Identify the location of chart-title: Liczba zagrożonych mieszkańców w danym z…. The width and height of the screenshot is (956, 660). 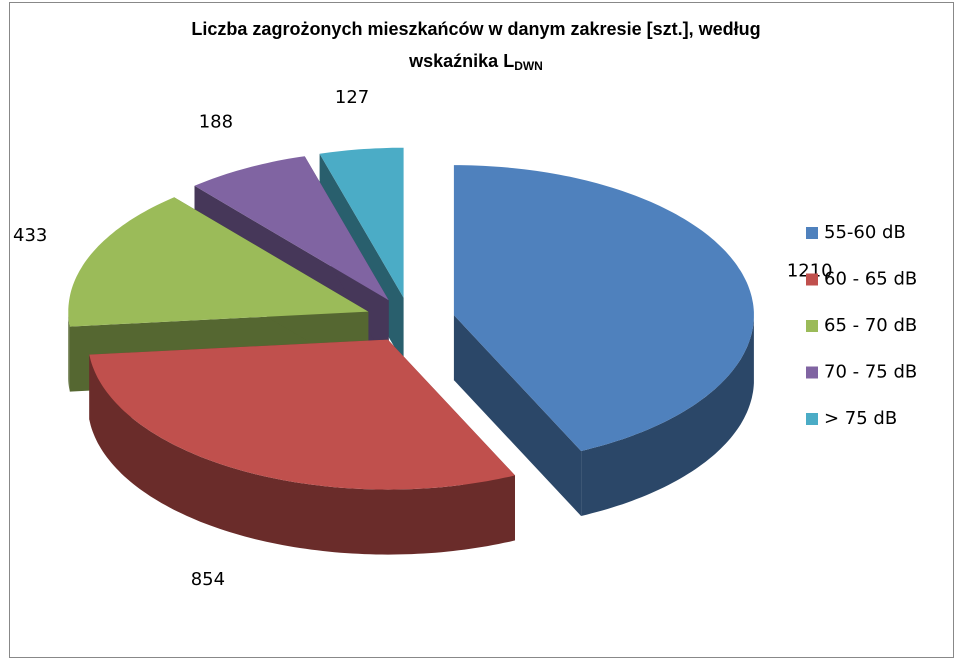
(475, 29).